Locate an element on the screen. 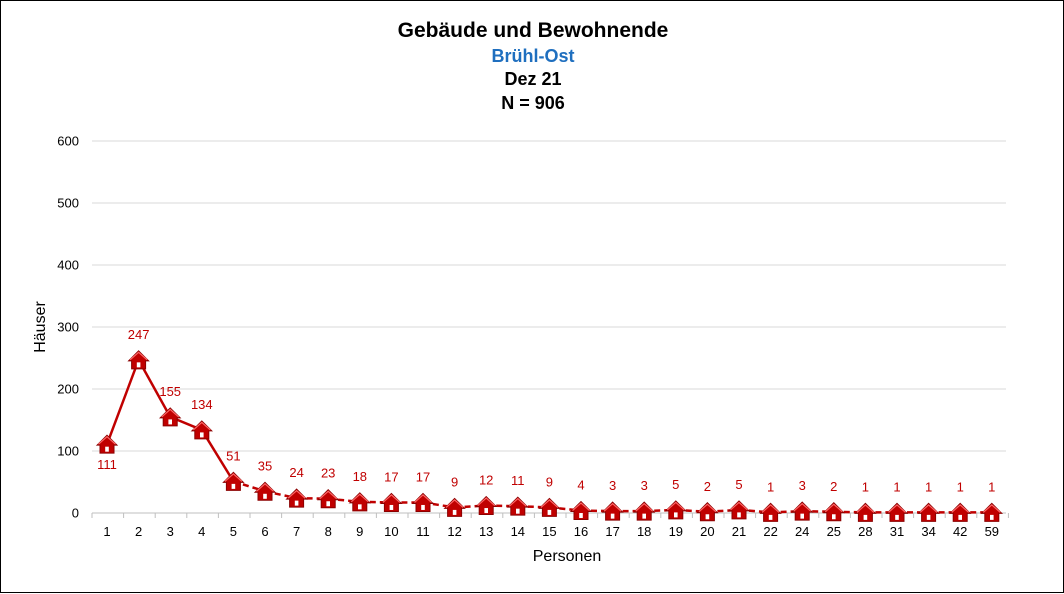  data-label: 18 is located at coordinates (360, 476).